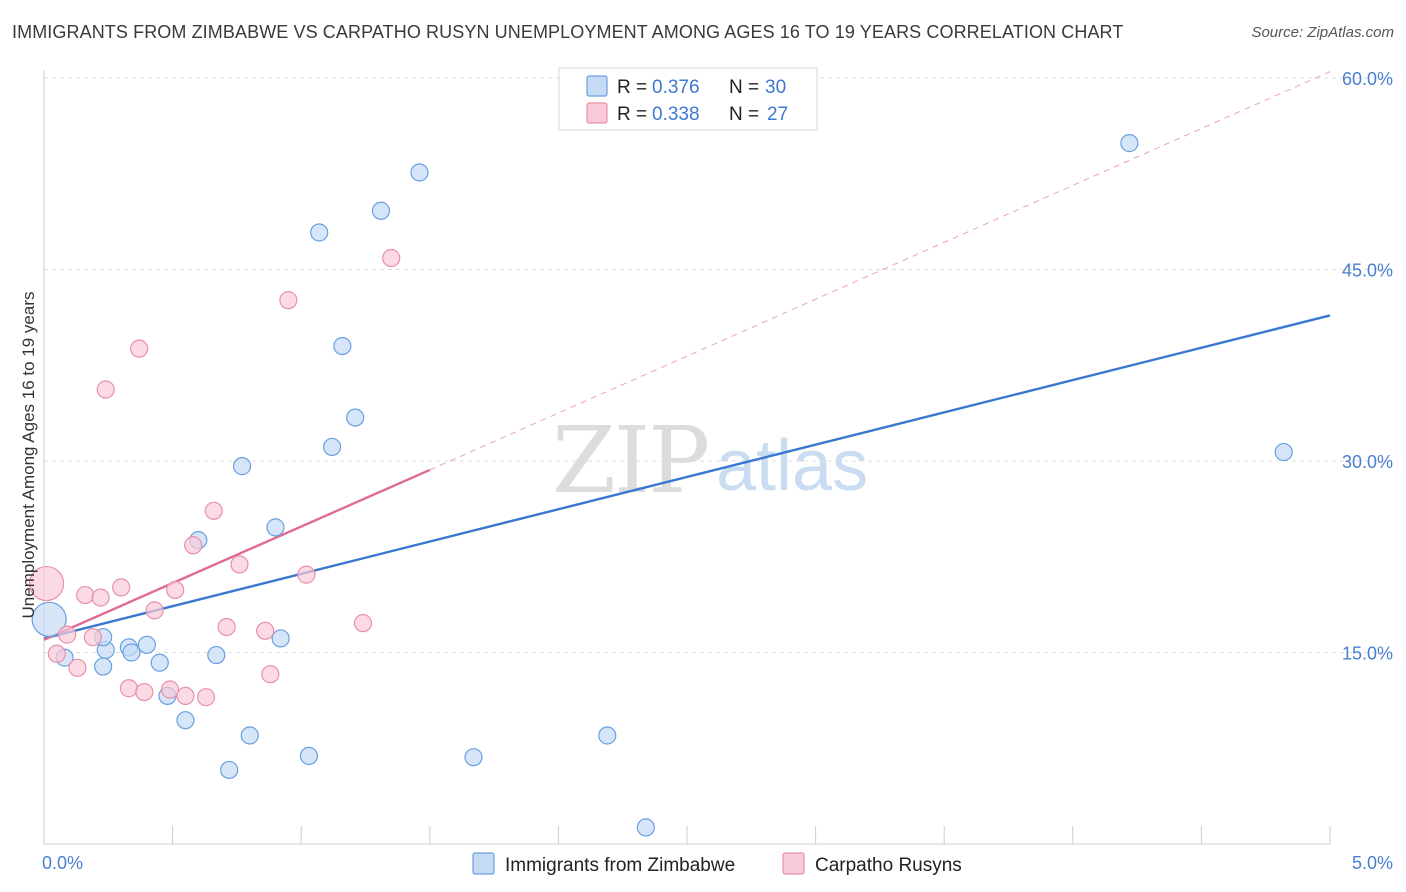  I want to click on legend-swatch-pink, so click(597, 113).